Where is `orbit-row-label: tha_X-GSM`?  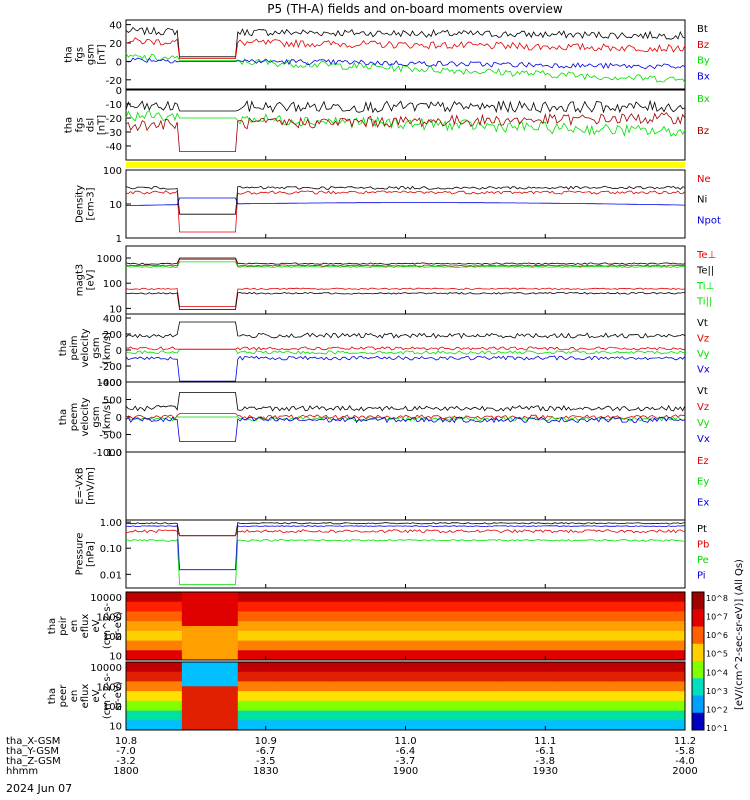 orbit-row-label: tha_X-GSM is located at coordinates (33, 741).